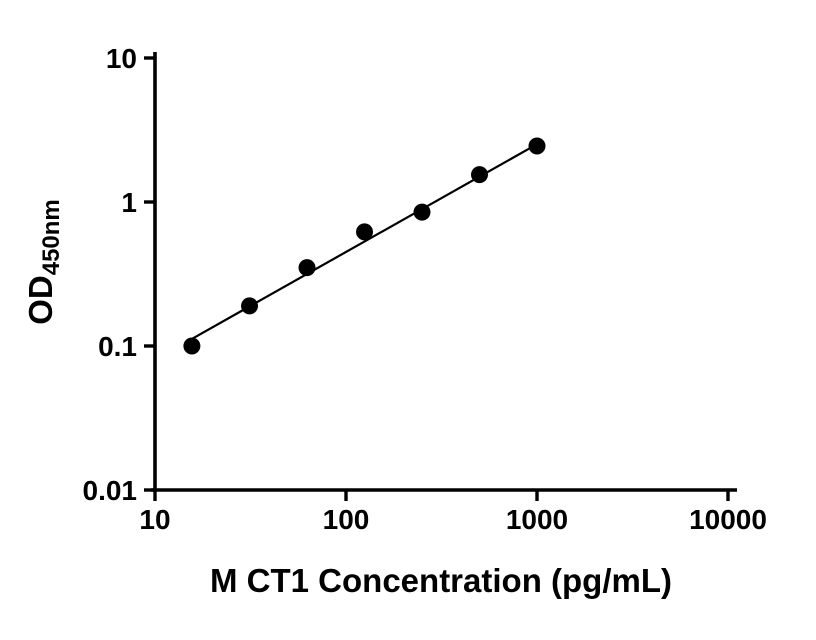 This screenshot has height=640, width=816. I want to click on x-axis-title: M CT1 Concentration (pg/mL), so click(441, 580).